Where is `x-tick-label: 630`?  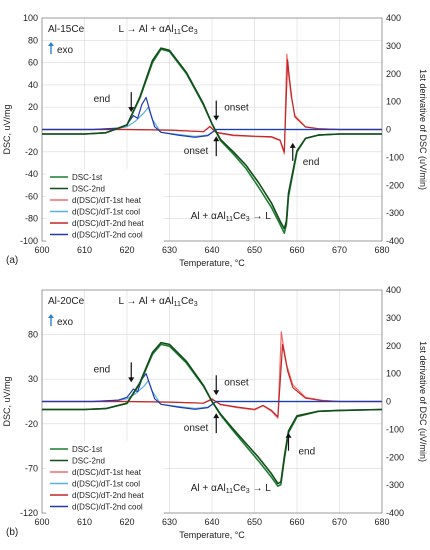 x-tick-label: 630 is located at coordinates (169, 522).